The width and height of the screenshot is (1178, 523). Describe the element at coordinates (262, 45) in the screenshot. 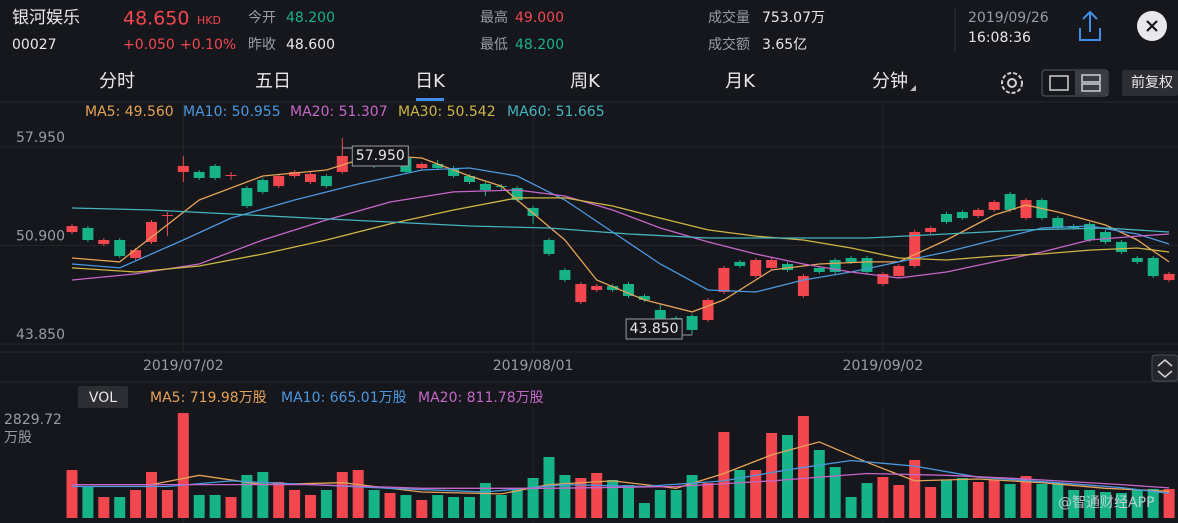

I see `stat-label: 昨收` at that location.